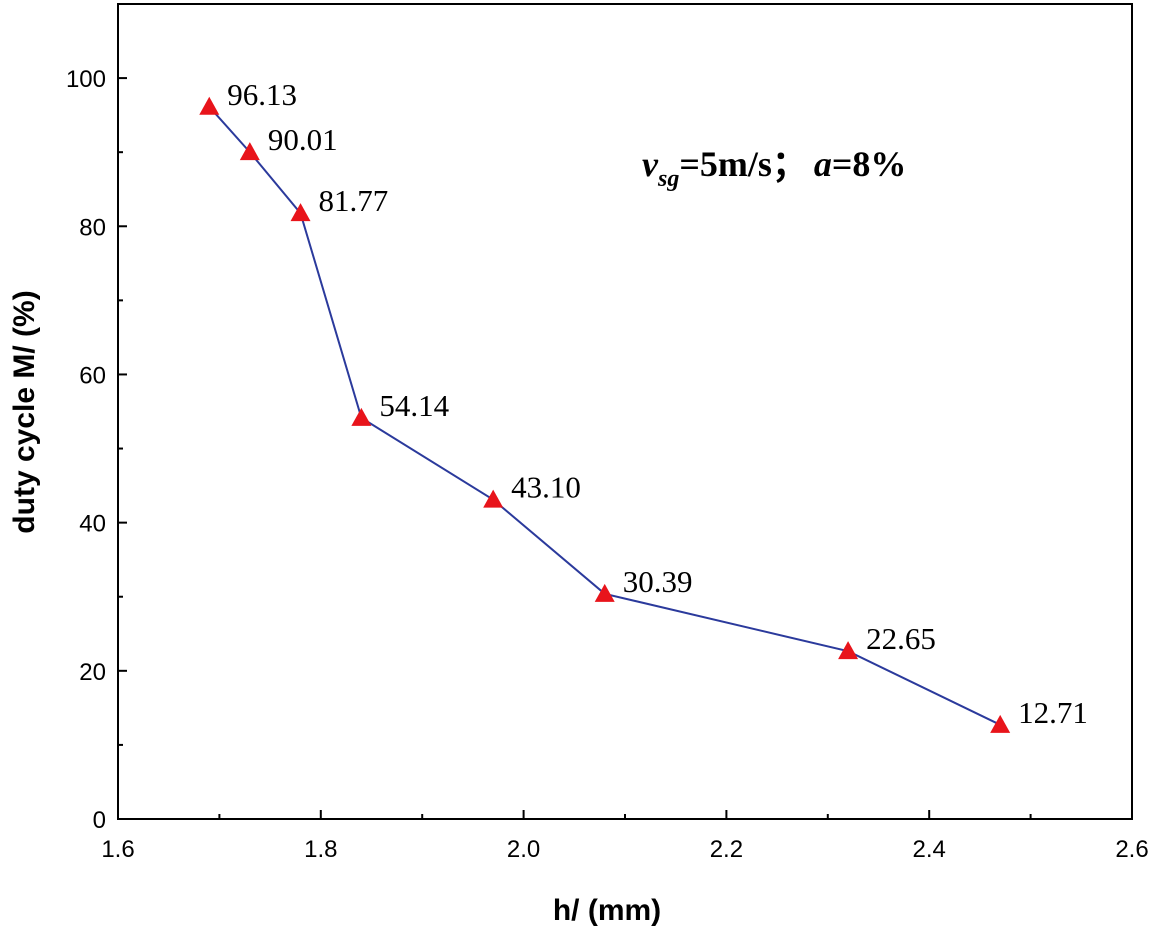 This screenshot has height=933, width=1155. What do you see at coordinates (607, 910) in the screenshot?
I see `x-axis-title: h/ (mm)` at bounding box center [607, 910].